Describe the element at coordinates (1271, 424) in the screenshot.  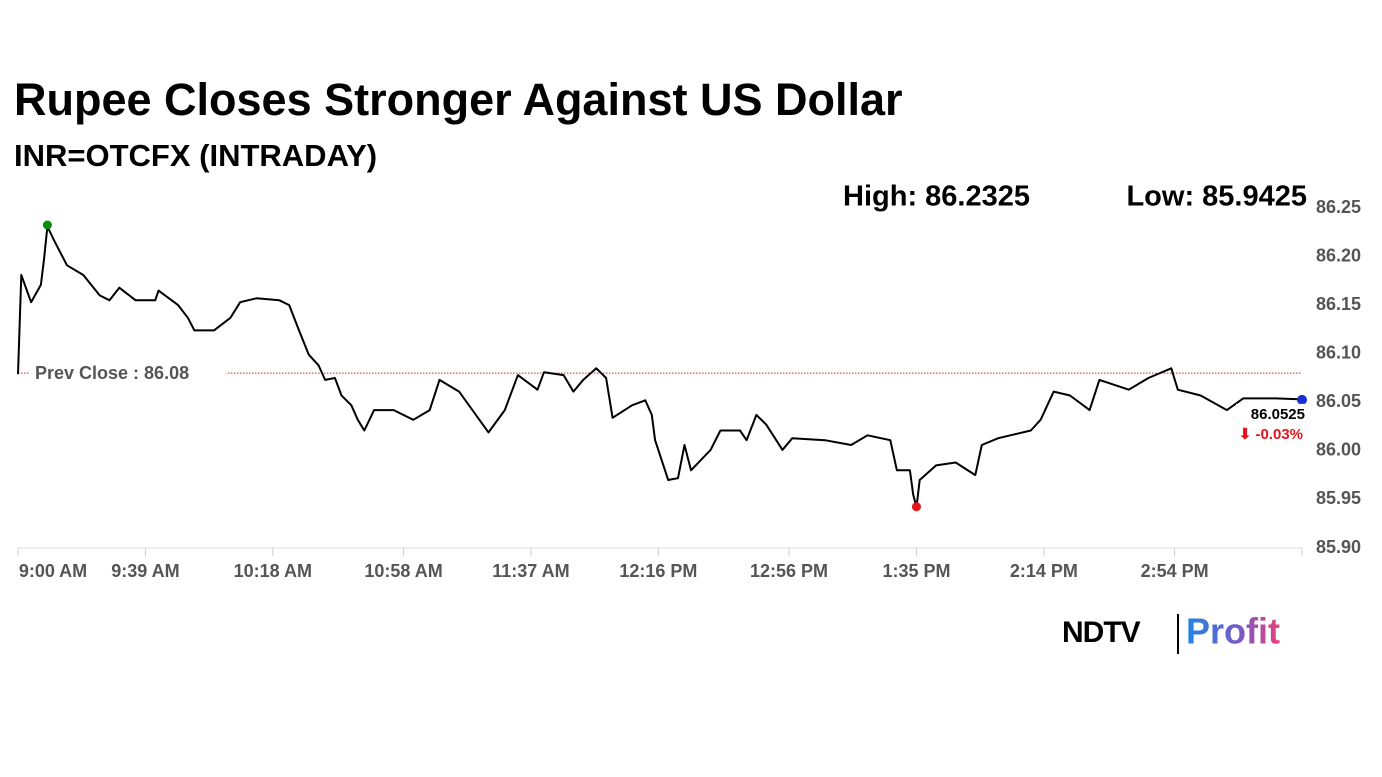
I see `last-label-bg` at that location.